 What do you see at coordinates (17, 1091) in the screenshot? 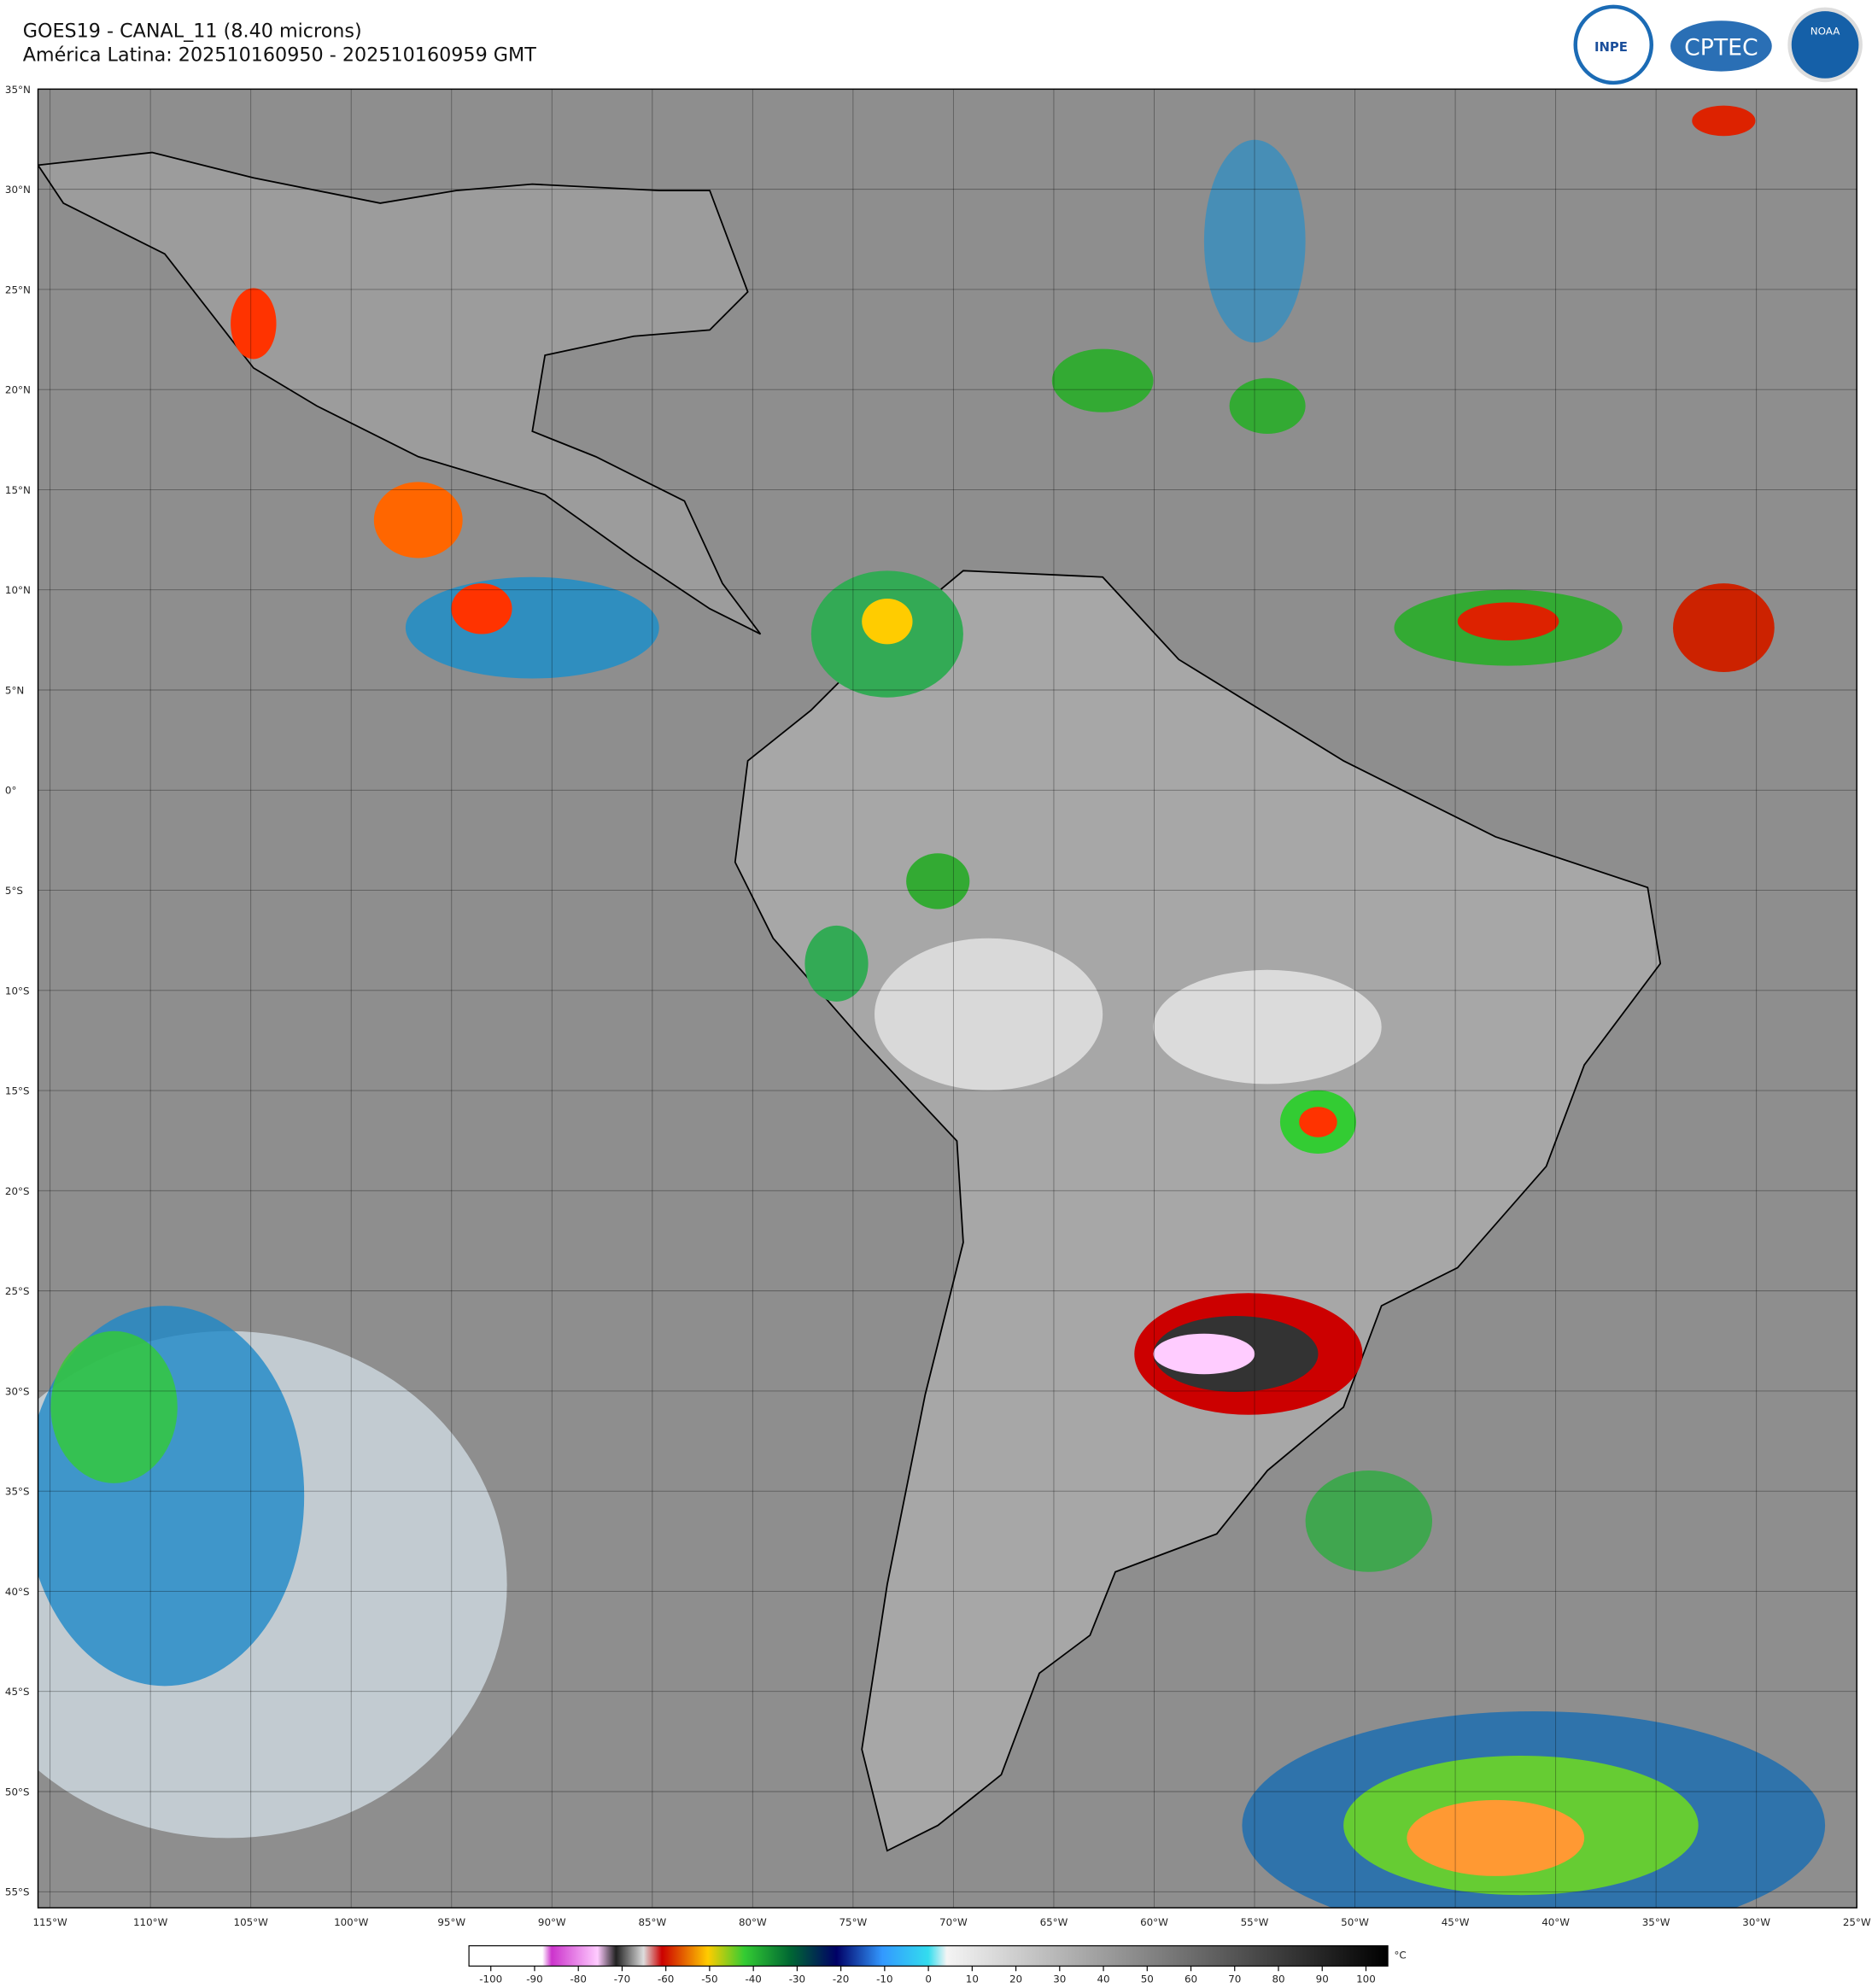
I see `lat-tick-label: 15°S` at bounding box center [17, 1091].